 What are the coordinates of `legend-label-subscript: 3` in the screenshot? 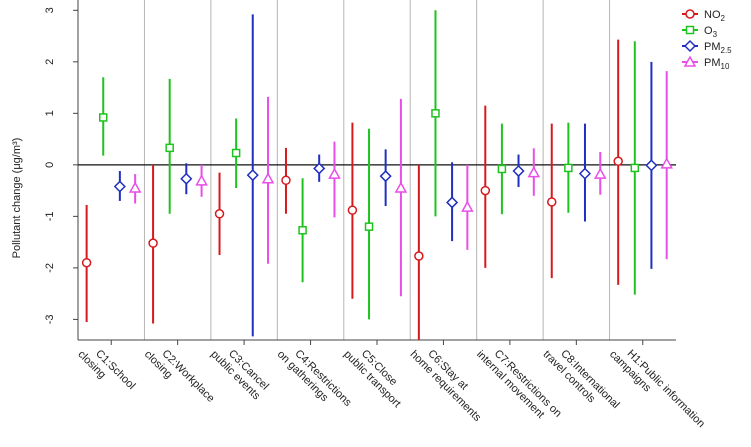 It's located at (715, 34).